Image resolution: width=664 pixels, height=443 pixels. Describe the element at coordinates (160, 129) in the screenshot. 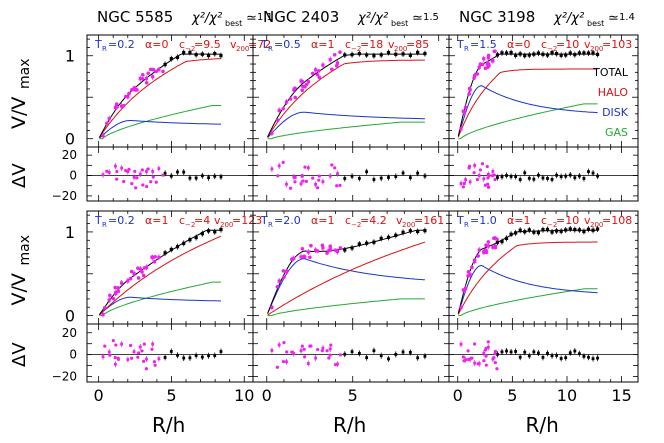

I see `disk-curve` at that location.